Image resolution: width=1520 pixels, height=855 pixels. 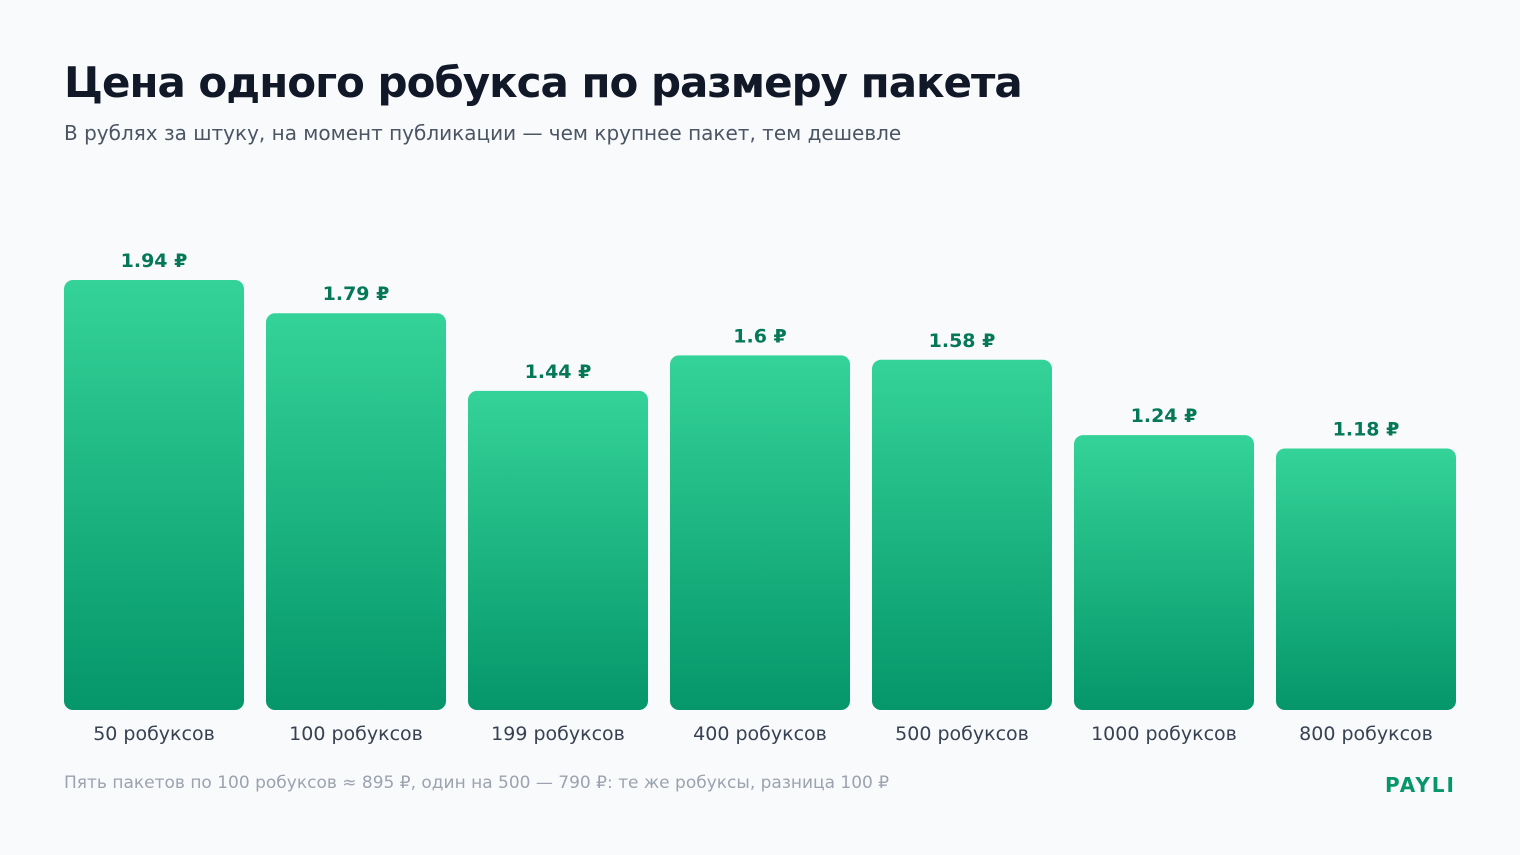 What do you see at coordinates (356, 734) in the screenshot?
I see `category-label: 100 робуксов` at bounding box center [356, 734].